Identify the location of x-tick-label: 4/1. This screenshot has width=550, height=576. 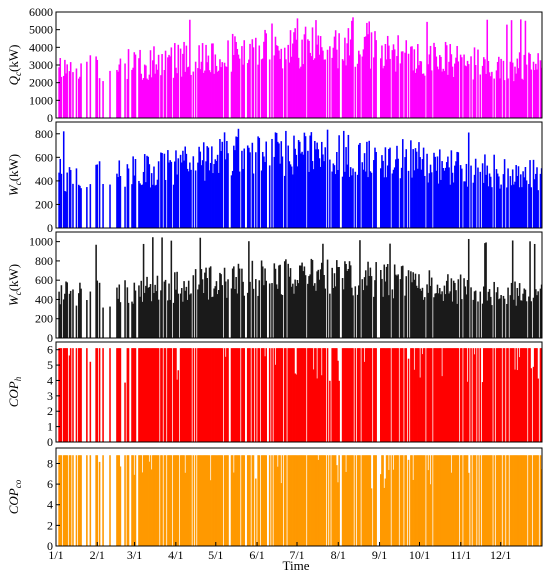
(175, 555).